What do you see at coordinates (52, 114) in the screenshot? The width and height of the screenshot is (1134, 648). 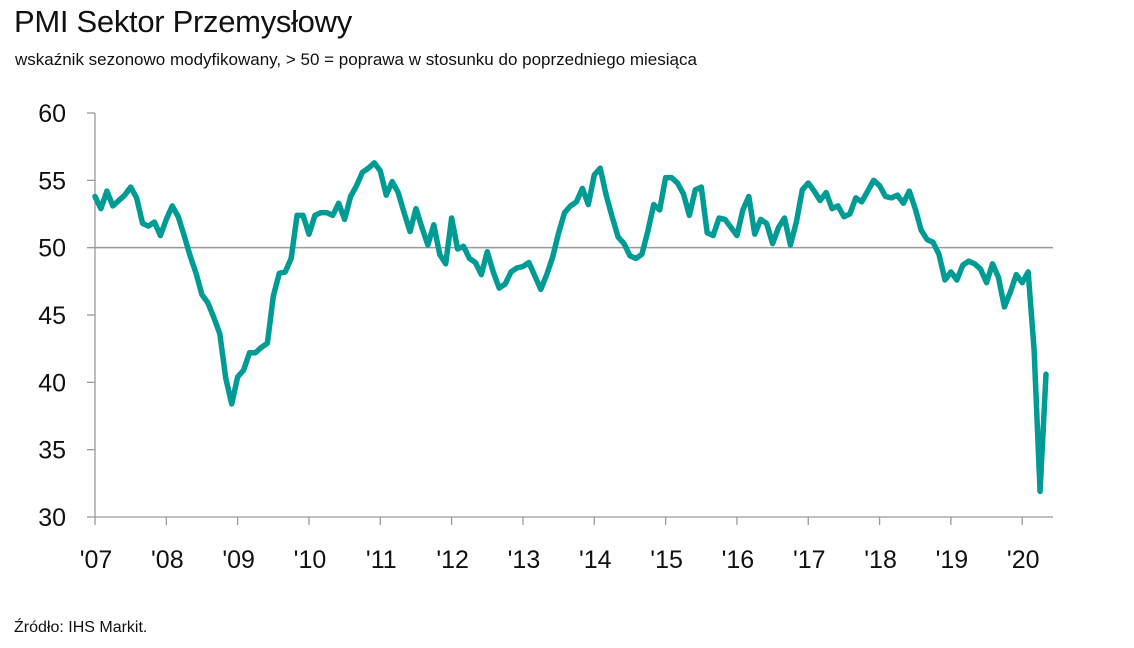 I see `y-tick-label: 60` at bounding box center [52, 114].